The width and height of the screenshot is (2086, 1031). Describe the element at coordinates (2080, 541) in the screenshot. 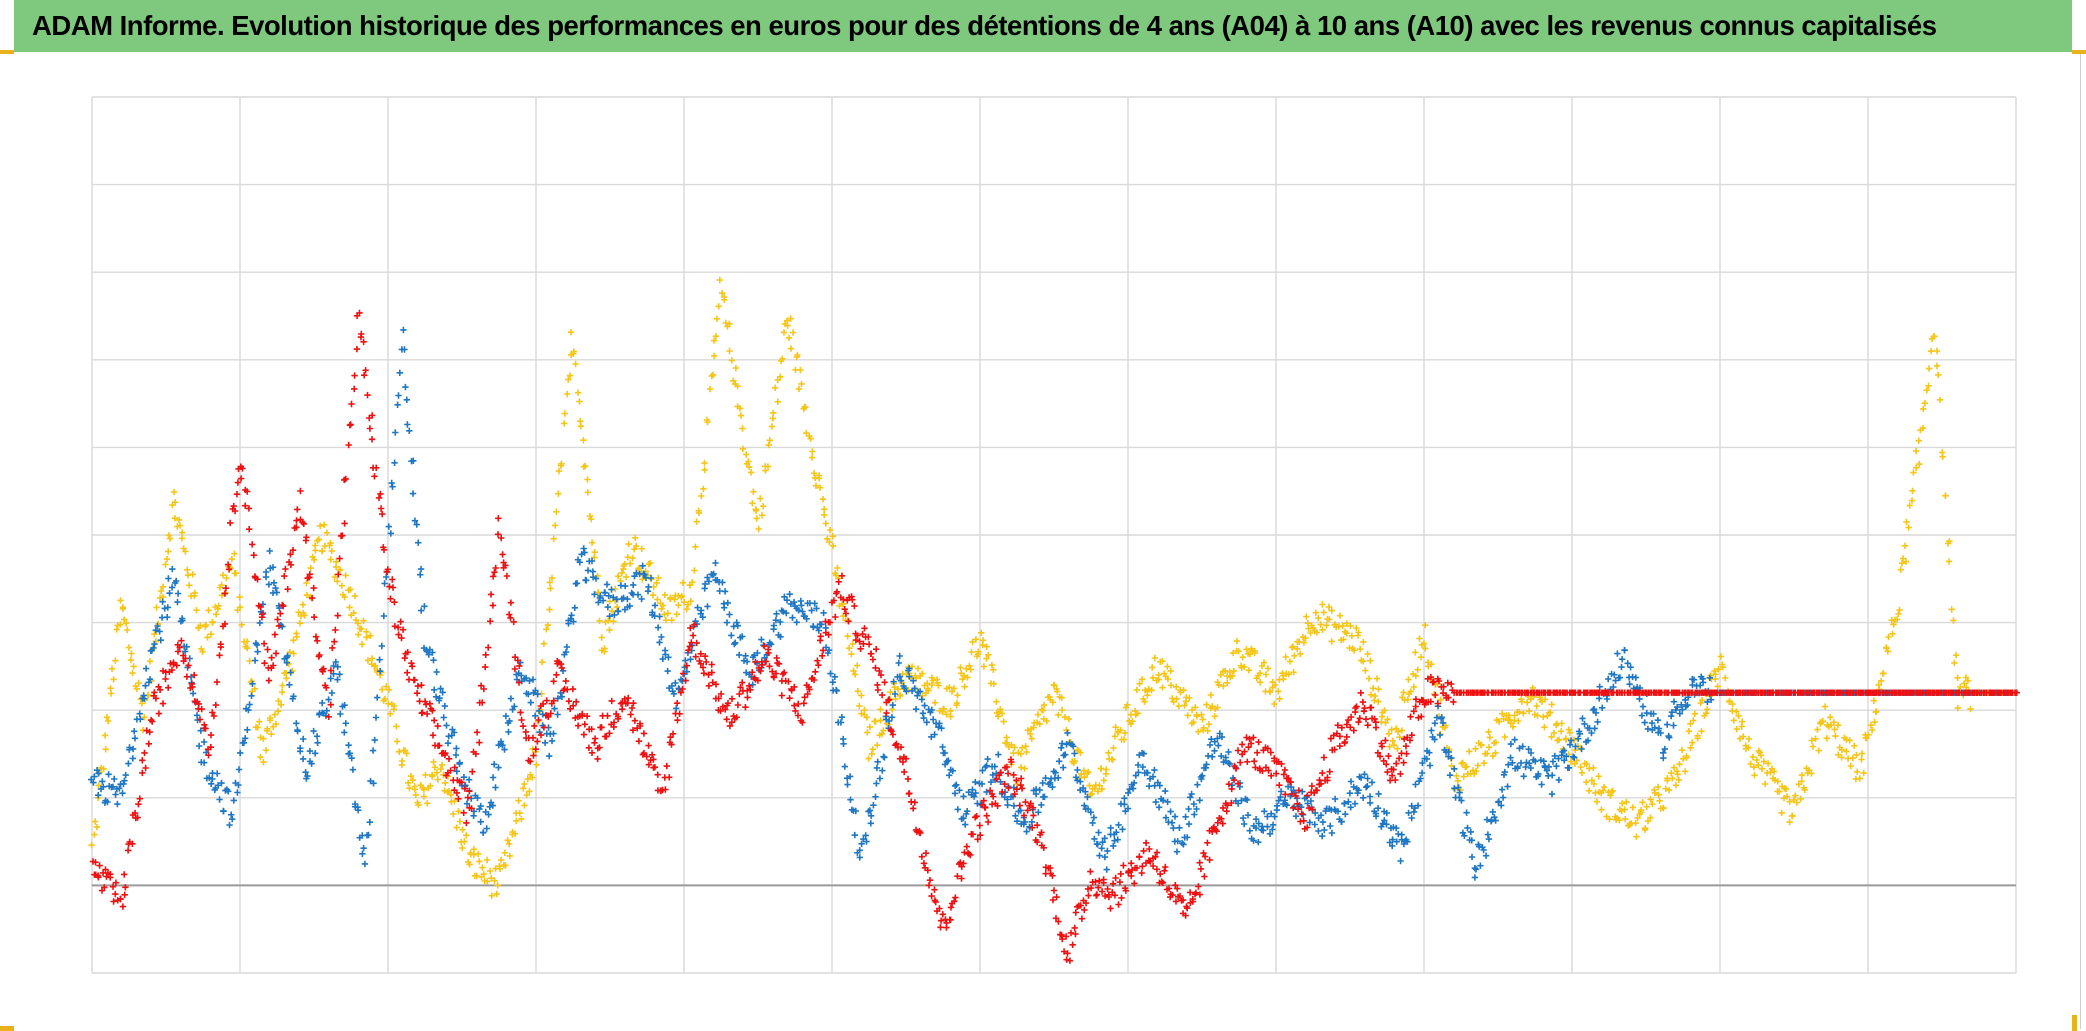

I see `page-border-right` at that location.